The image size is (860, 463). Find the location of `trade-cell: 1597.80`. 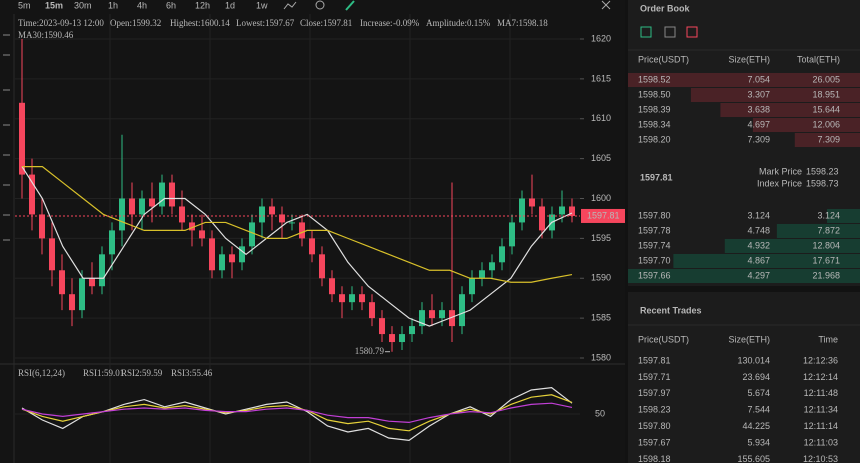

trade-cell: 1597.80 is located at coordinates (654, 426).